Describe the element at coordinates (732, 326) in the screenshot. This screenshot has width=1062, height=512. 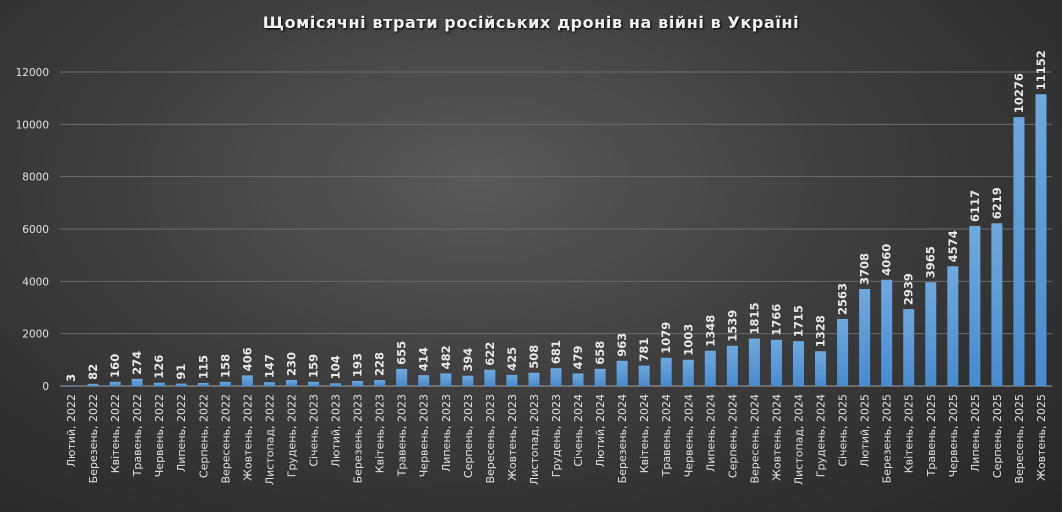
I see `data-label: 1539` at that location.